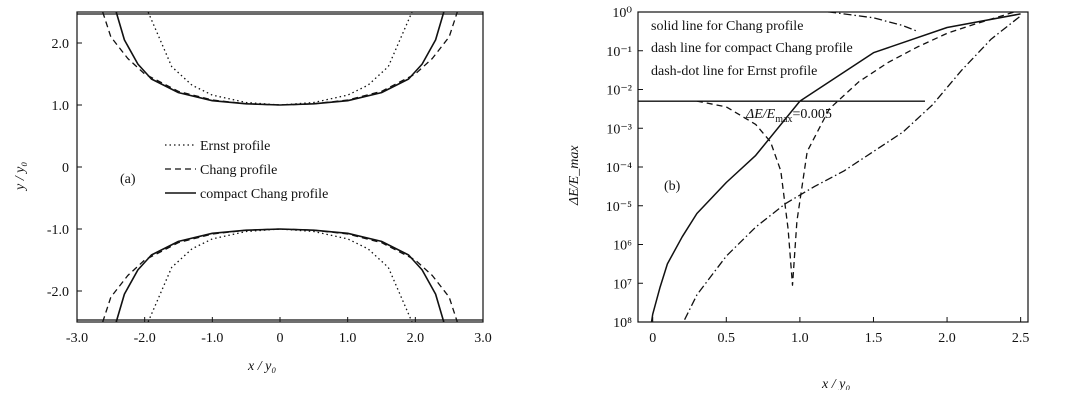 The height and width of the screenshot is (395, 1068). Describe the element at coordinates (800, 338) in the screenshot. I see `b-xtick-label: 1.0` at that location.